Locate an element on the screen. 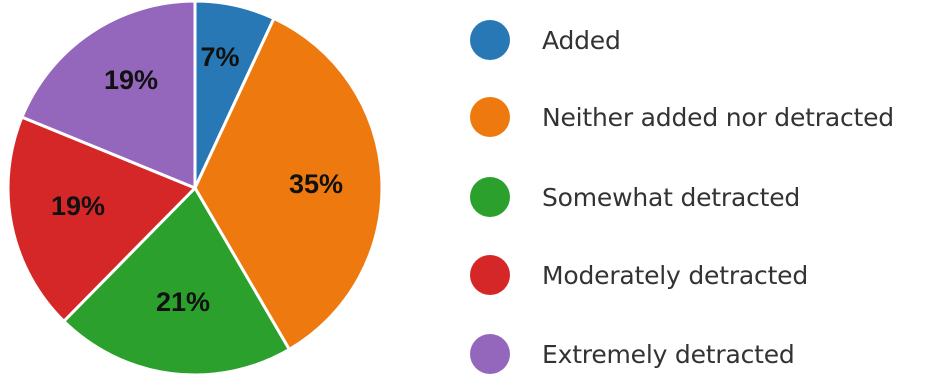 The width and height of the screenshot is (927, 377). legend-label-added: Added is located at coordinates (581, 40).